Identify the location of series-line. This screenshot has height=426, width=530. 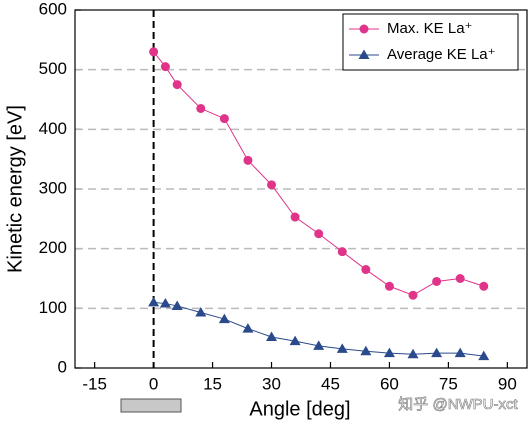
(318, 329).